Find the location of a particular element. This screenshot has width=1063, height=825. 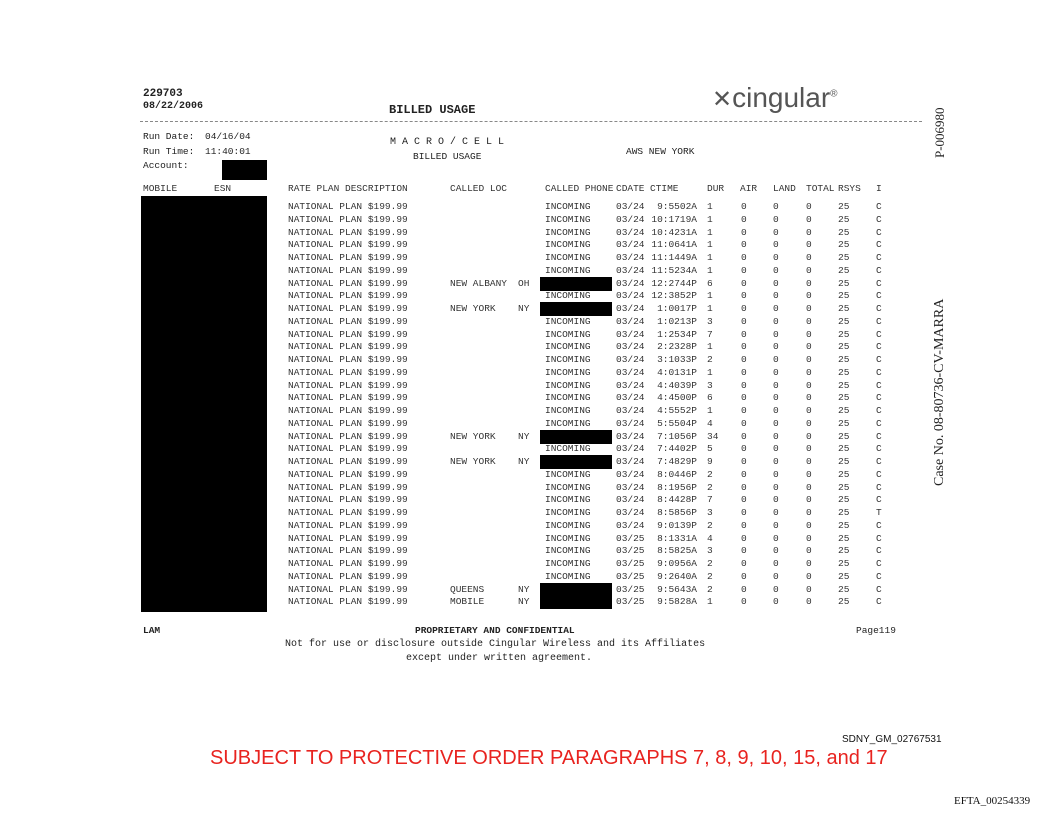

called-loc: MOBILE is located at coordinates (467, 602).